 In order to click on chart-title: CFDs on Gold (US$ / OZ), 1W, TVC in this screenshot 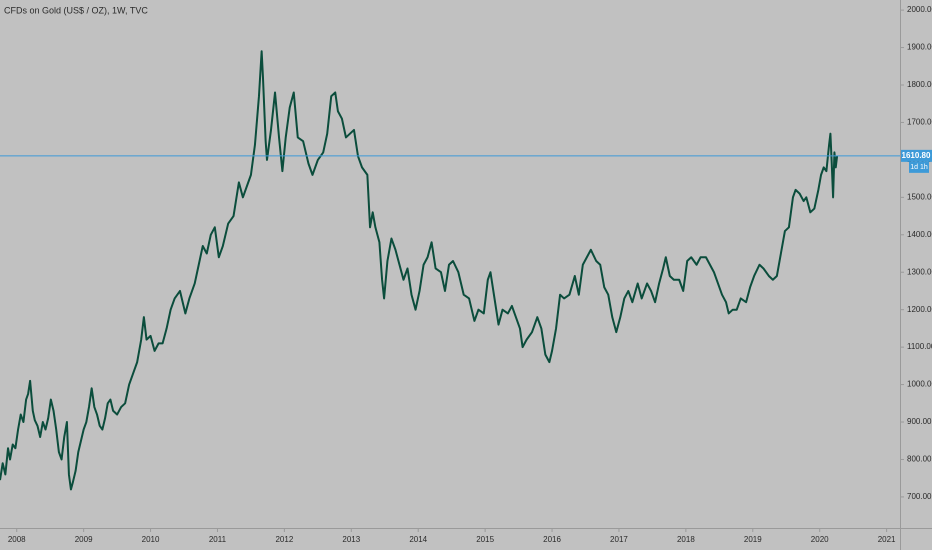, I will do `click(76, 10)`.